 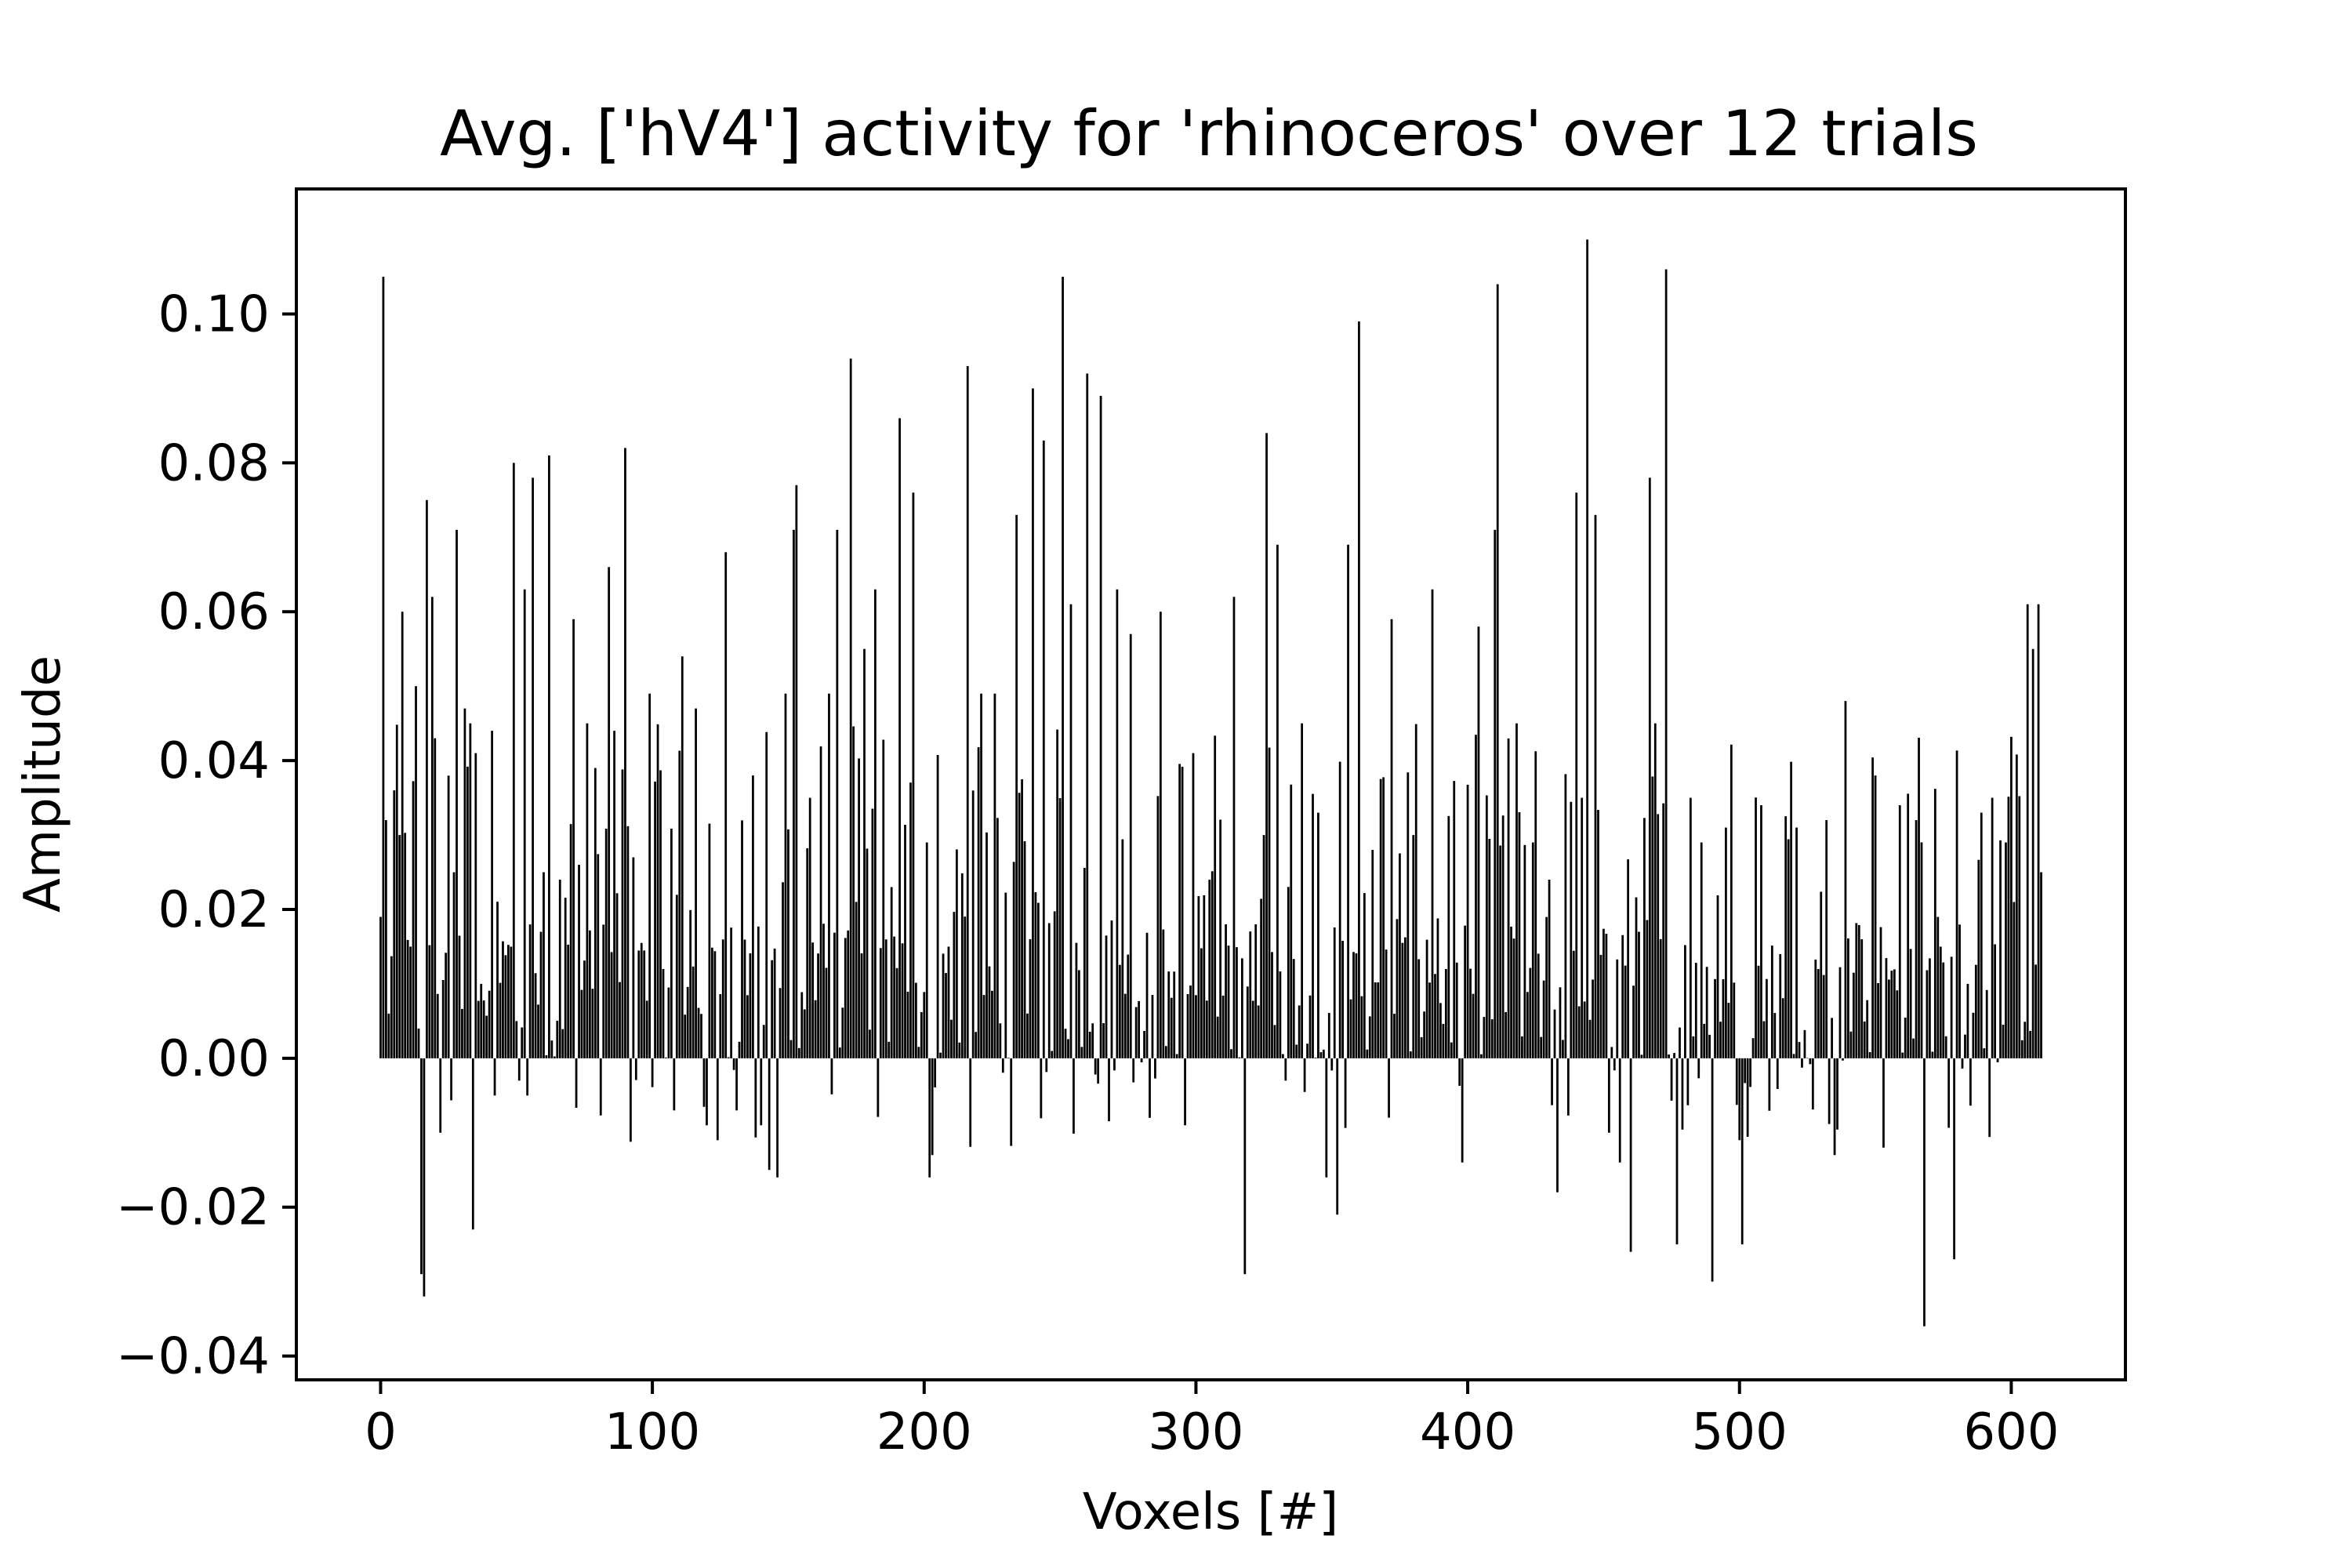 What do you see at coordinates (43, 784) in the screenshot?
I see `y-axis-label: Amplitude` at bounding box center [43, 784].